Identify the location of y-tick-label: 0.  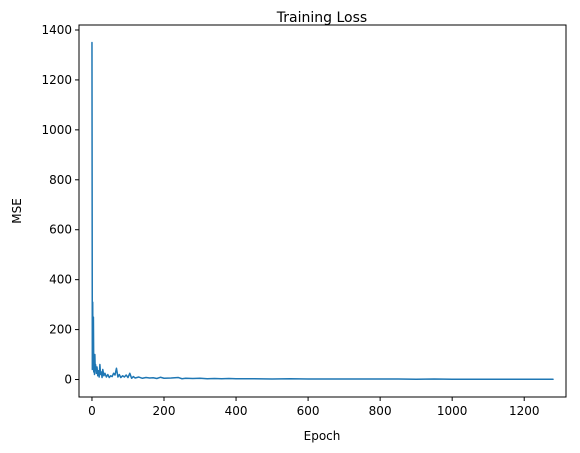
(68, 380).